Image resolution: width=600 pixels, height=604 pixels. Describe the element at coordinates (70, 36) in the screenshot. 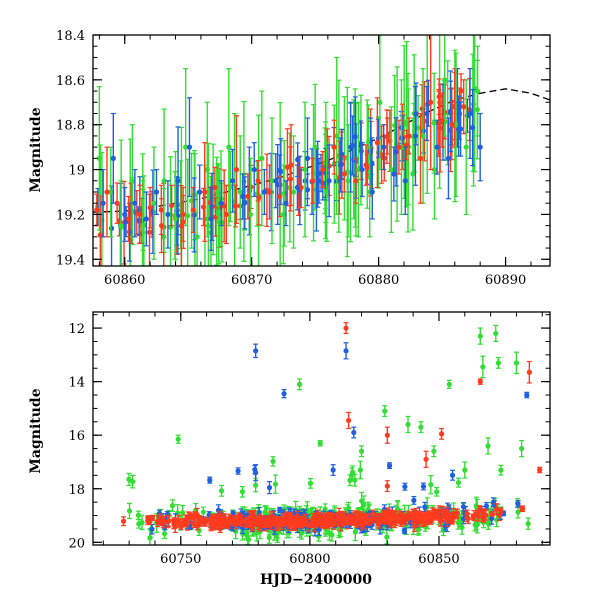

I see `top-ytick-label: 18.4` at that location.